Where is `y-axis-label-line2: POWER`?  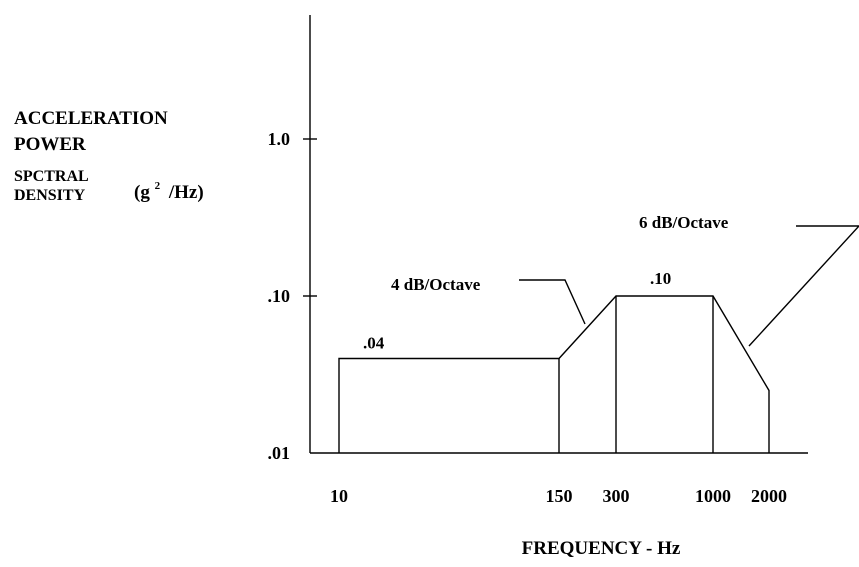 y-axis-label-line2: POWER is located at coordinates (50, 144).